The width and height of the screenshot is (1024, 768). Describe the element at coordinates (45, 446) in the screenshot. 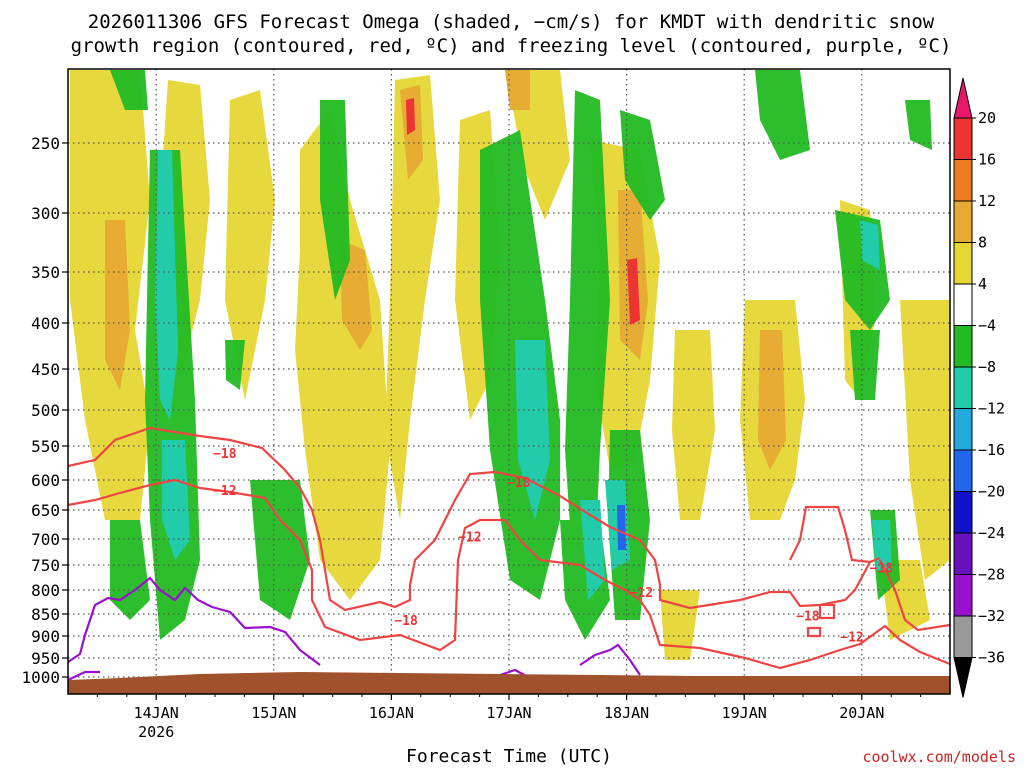

I see `y-tick-label-550: 550` at that location.